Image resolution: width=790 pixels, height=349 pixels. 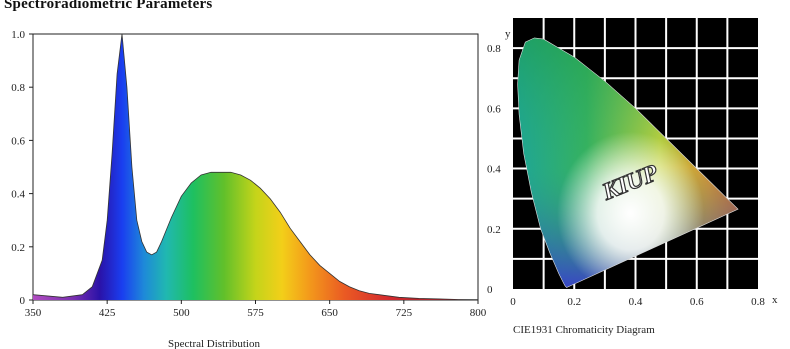 I want to click on cie-y-tick-label: 0.4, so click(x=494, y=170).